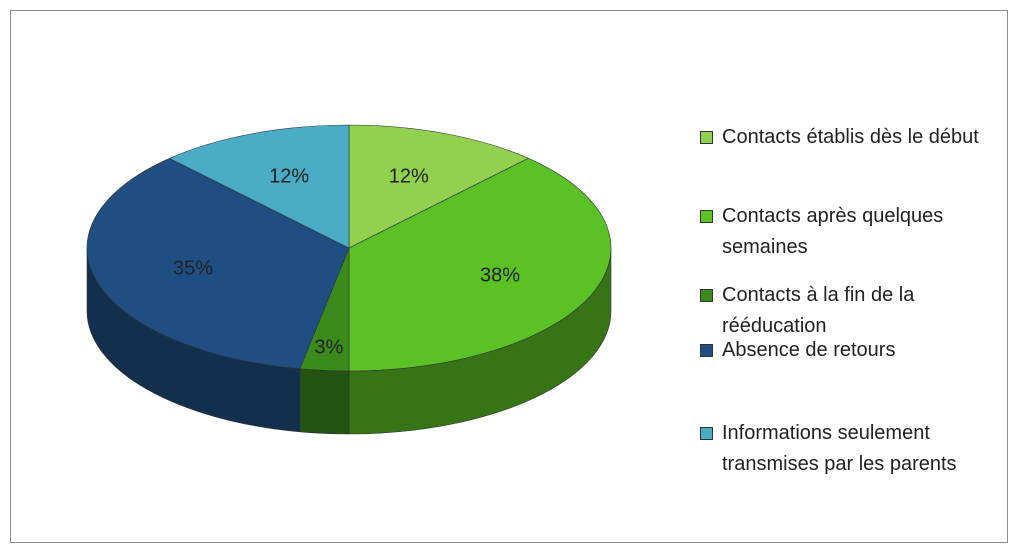  What do you see at coordinates (833, 231) in the screenshot?
I see `legend-label: Contacts après quelques semaines` at bounding box center [833, 231].